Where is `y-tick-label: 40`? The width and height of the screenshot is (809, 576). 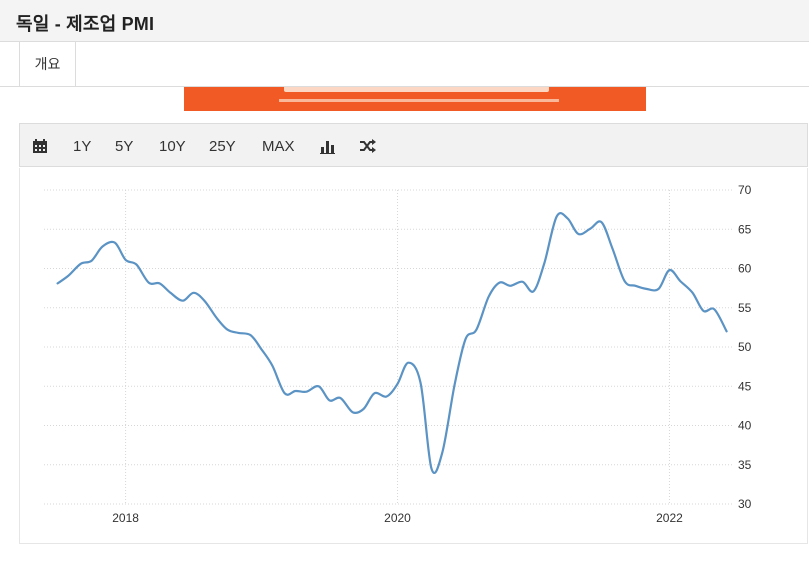
y-tick-label: 40 is located at coordinates (745, 426).